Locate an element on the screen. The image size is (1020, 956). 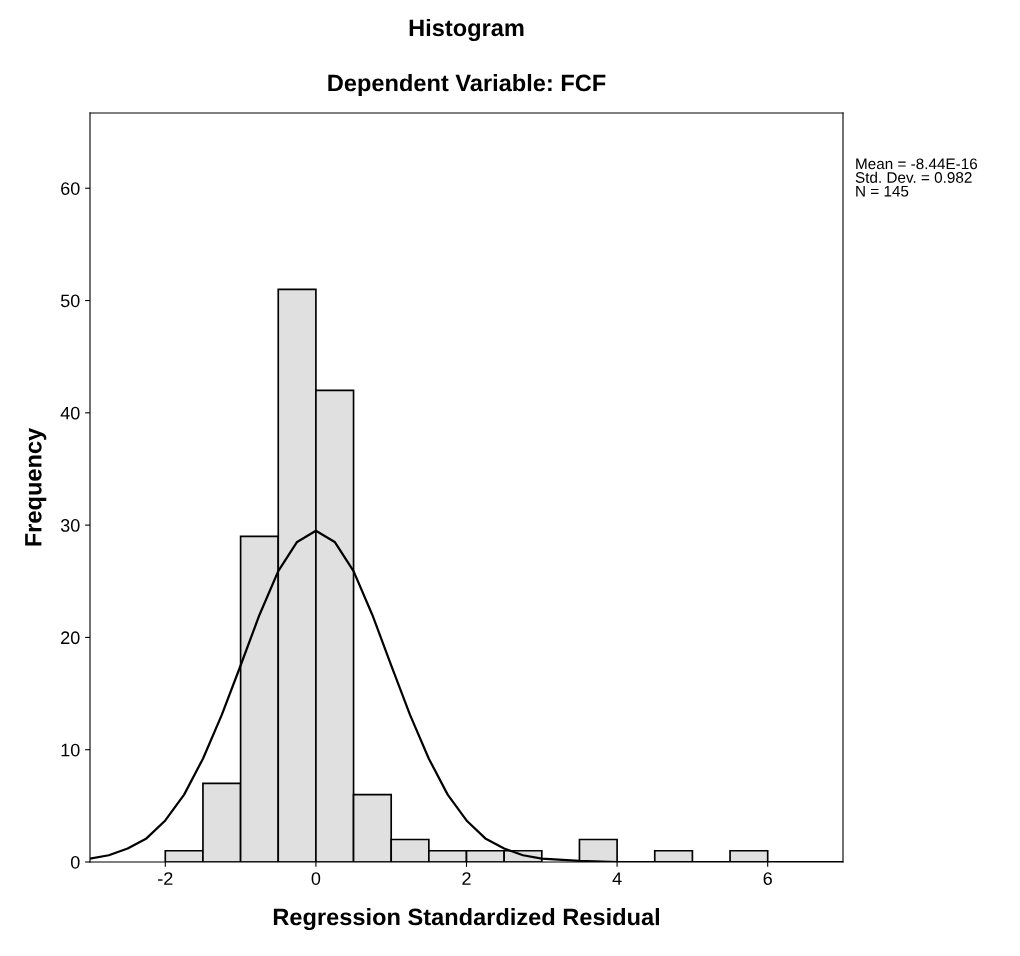
x-tick-label: 4 is located at coordinates (617, 878).